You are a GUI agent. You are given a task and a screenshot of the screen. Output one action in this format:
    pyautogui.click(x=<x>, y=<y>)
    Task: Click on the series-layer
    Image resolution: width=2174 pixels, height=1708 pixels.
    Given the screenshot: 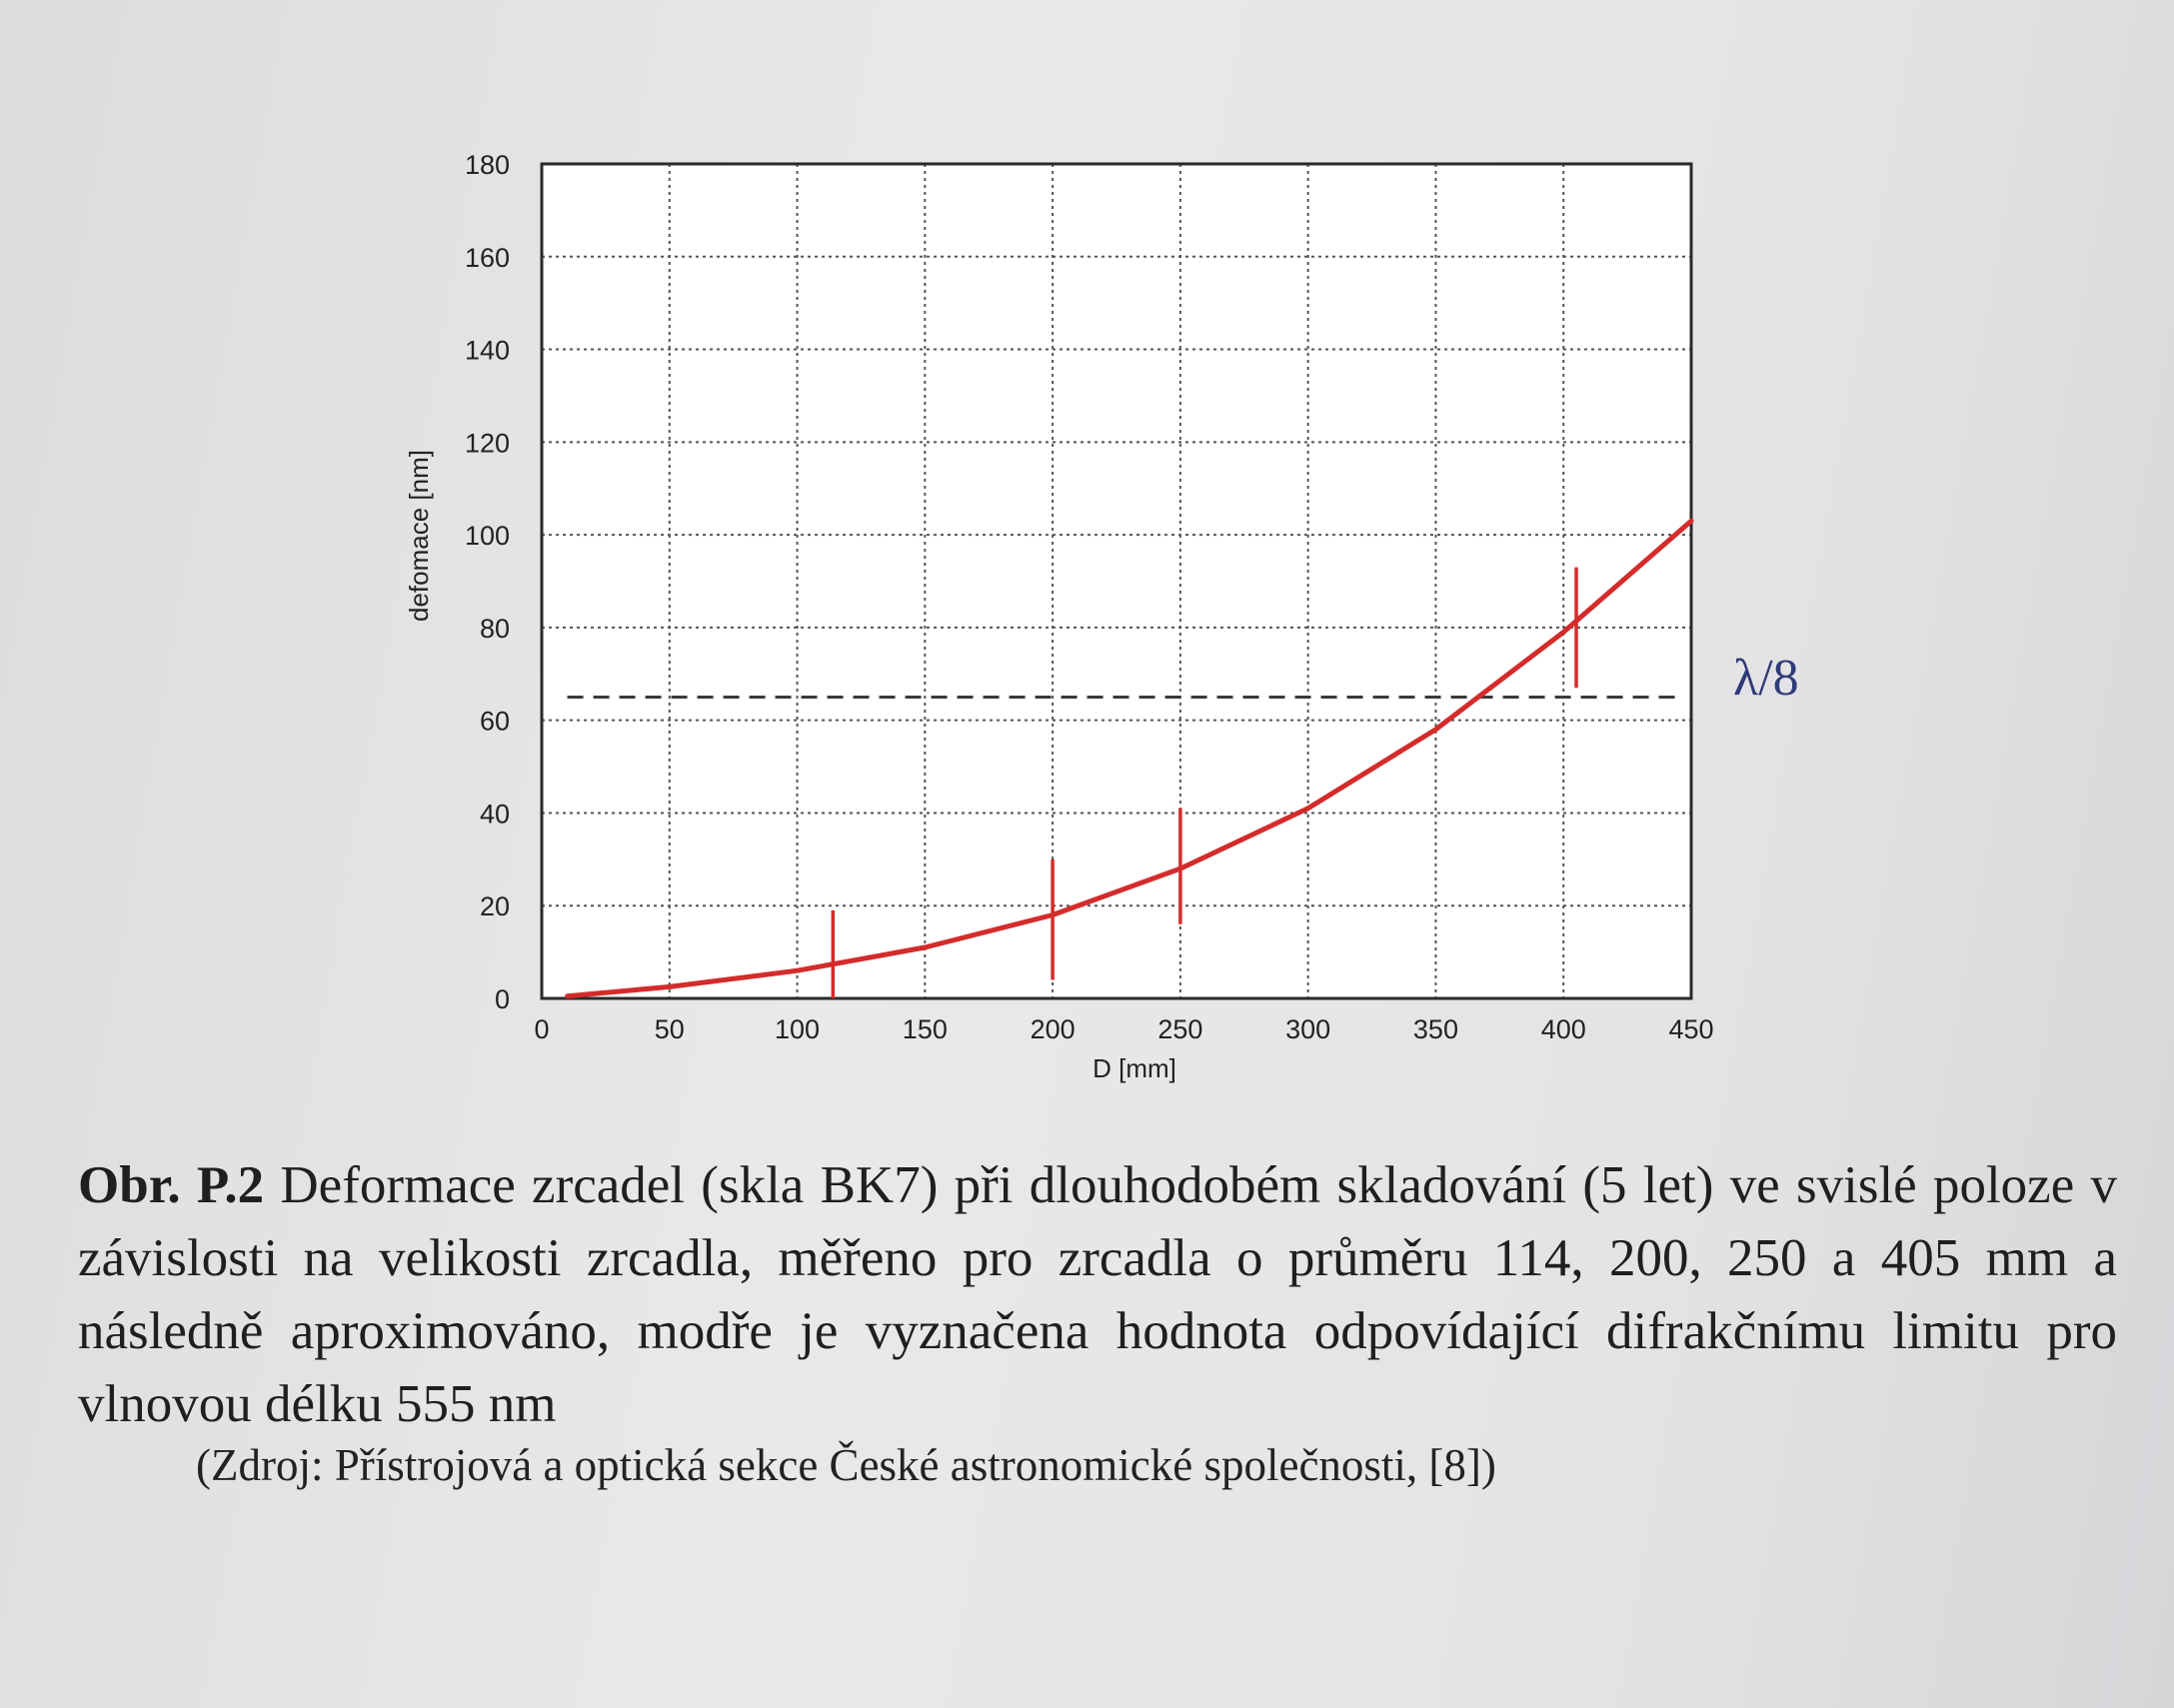 What is the action you would take?
    pyautogui.click(x=1129, y=758)
    